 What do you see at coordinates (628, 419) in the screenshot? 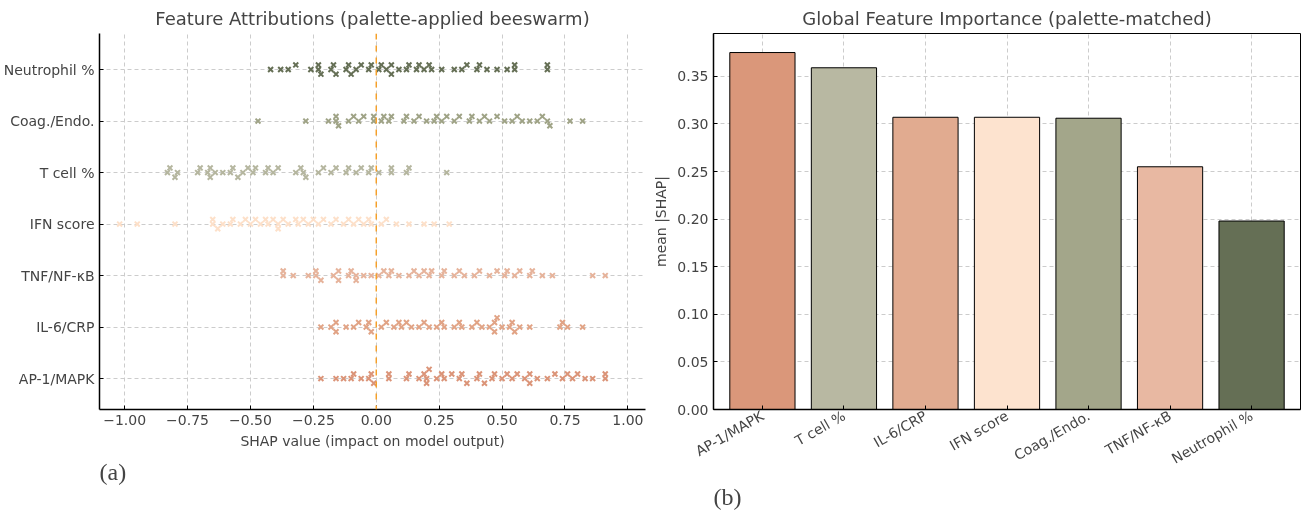
I see `x-tick-label: 1.00` at bounding box center [628, 419].